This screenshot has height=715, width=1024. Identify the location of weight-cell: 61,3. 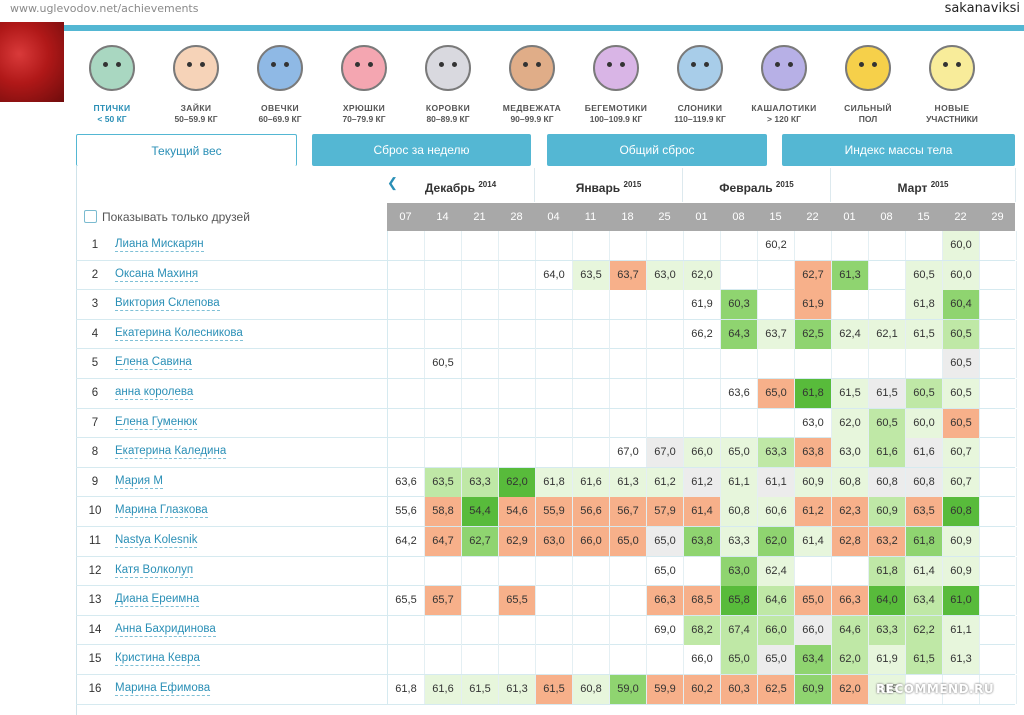
(961, 660).